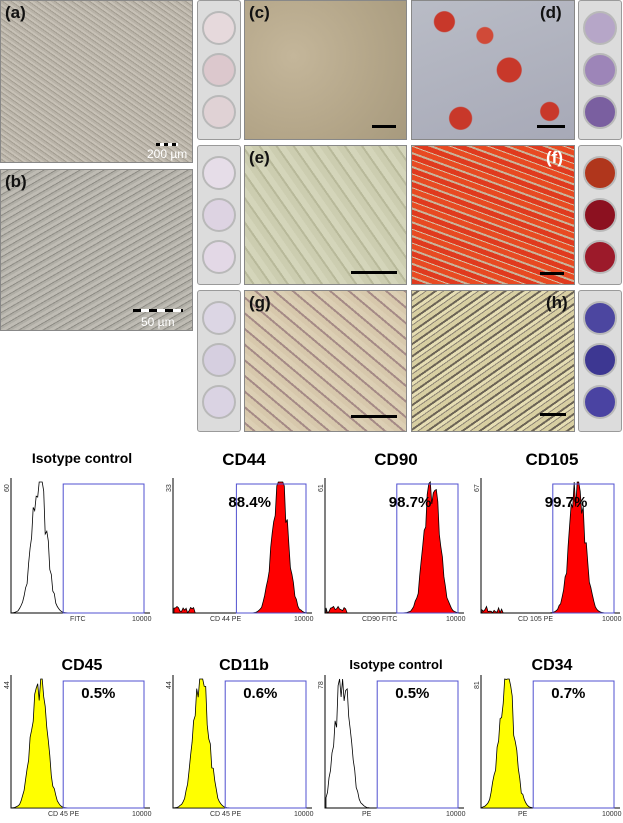 The image size is (623, 823). Describe the element at coordinates (548, 666) in the screenshot. I see `histogram-title: CD34` at that location.